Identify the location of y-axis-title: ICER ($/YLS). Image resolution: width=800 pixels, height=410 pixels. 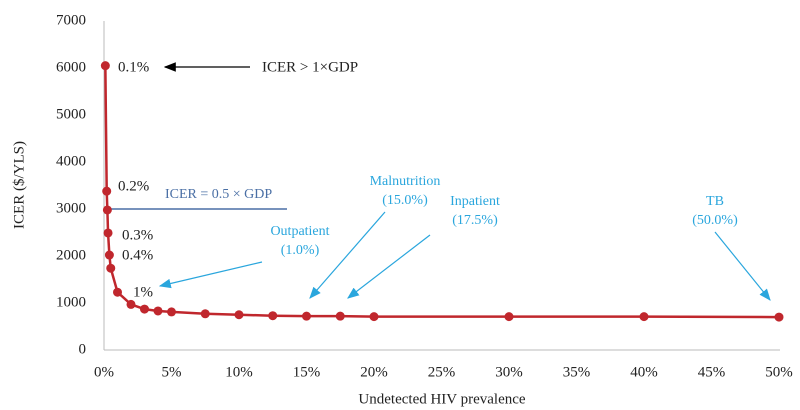
(19, 185).